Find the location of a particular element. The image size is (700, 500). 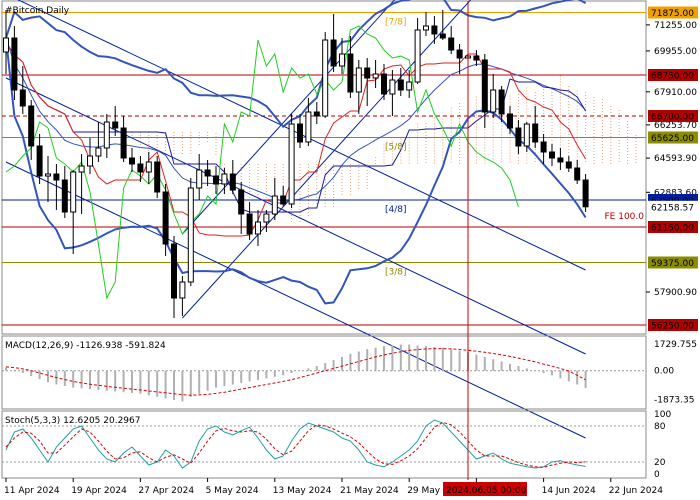

level-tag: 66700.00 is located at coordinates (673, 116).